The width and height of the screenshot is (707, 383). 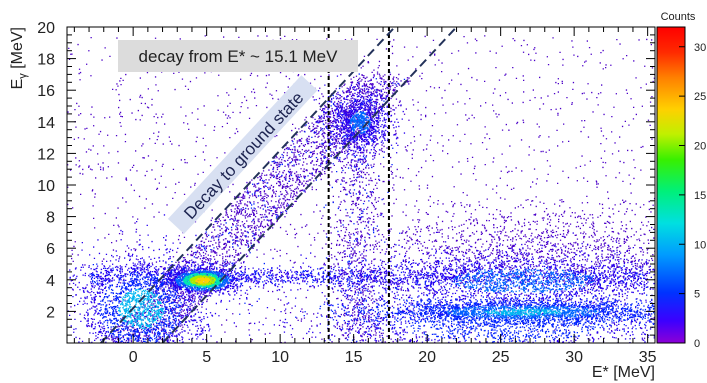 I want to click on annotation-box, so click(x=238, y=56).